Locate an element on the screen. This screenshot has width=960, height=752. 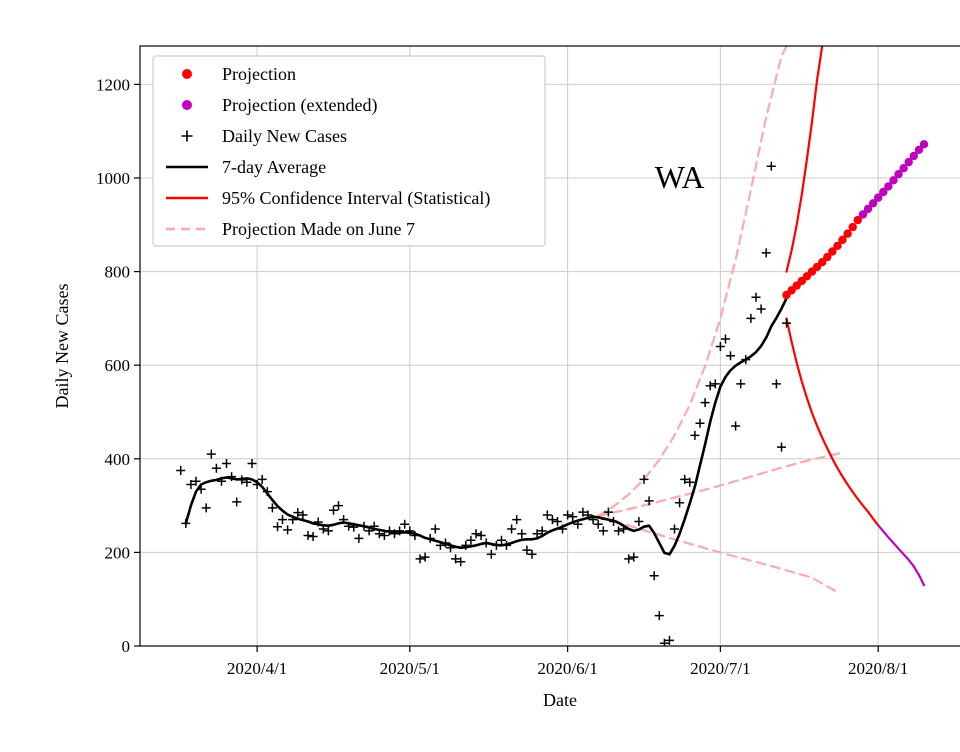
legend-entry: 7-day Average is located at coordinates (246, 167).